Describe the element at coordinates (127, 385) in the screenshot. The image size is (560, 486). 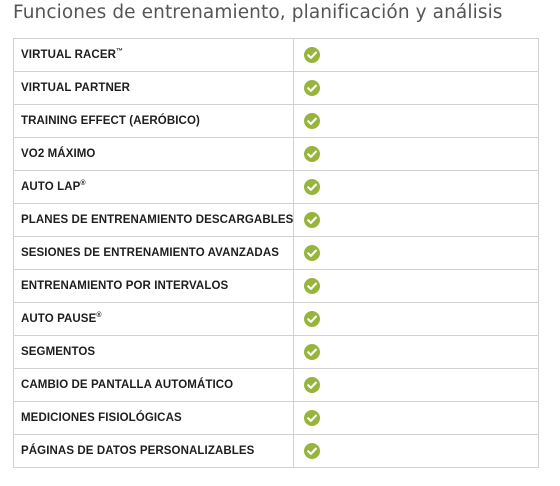
I see `feature-label: CAMBIO DE PANTALLA AUTOMÁTICO` at that location.